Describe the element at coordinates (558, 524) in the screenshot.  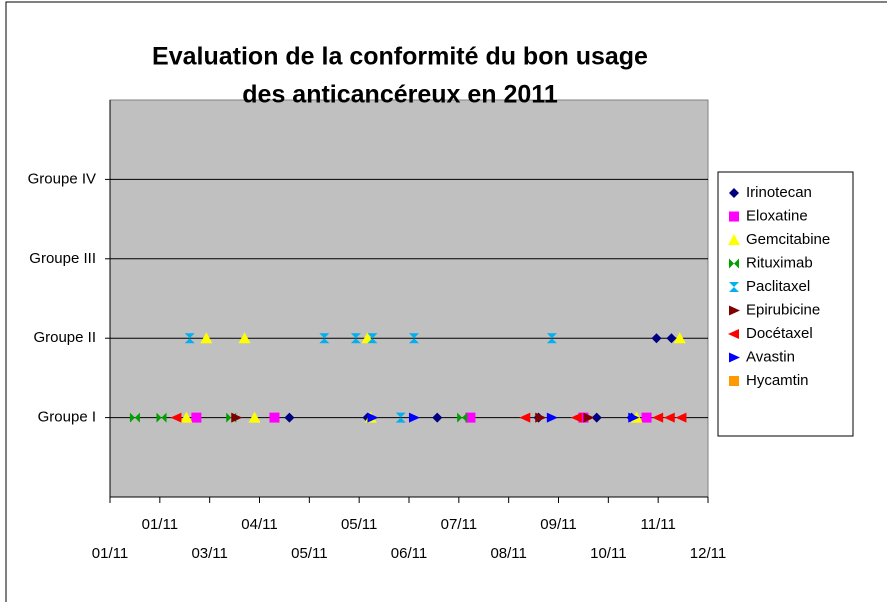
I see `x-tick-label: 09/11` at that location.